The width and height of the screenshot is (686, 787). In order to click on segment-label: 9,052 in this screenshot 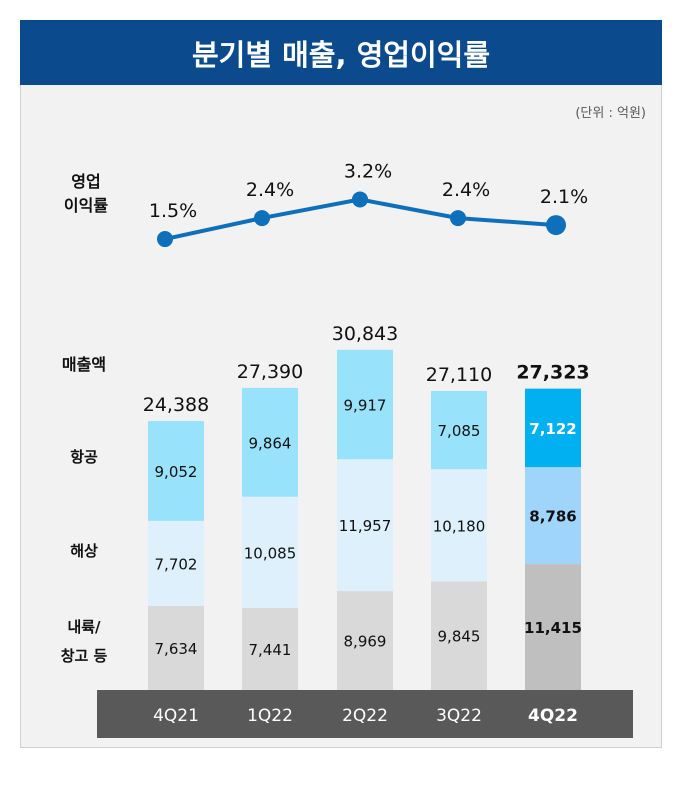, I will do `click(176, 472)`.